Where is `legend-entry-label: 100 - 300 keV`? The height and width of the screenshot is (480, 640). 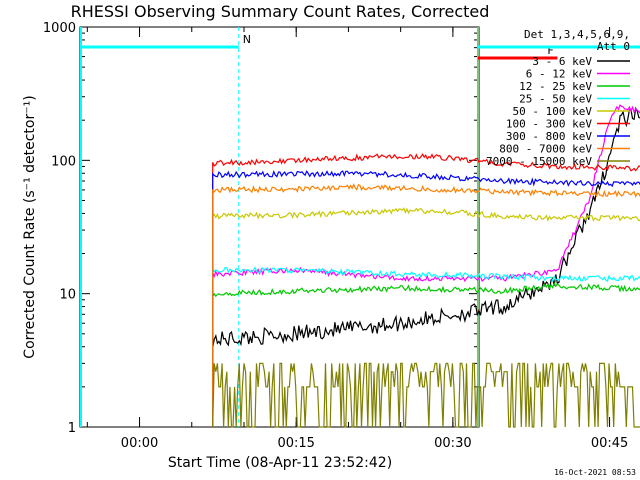 legend-entry-label: 100 - 300 keV is located at coordinates (549, 124).